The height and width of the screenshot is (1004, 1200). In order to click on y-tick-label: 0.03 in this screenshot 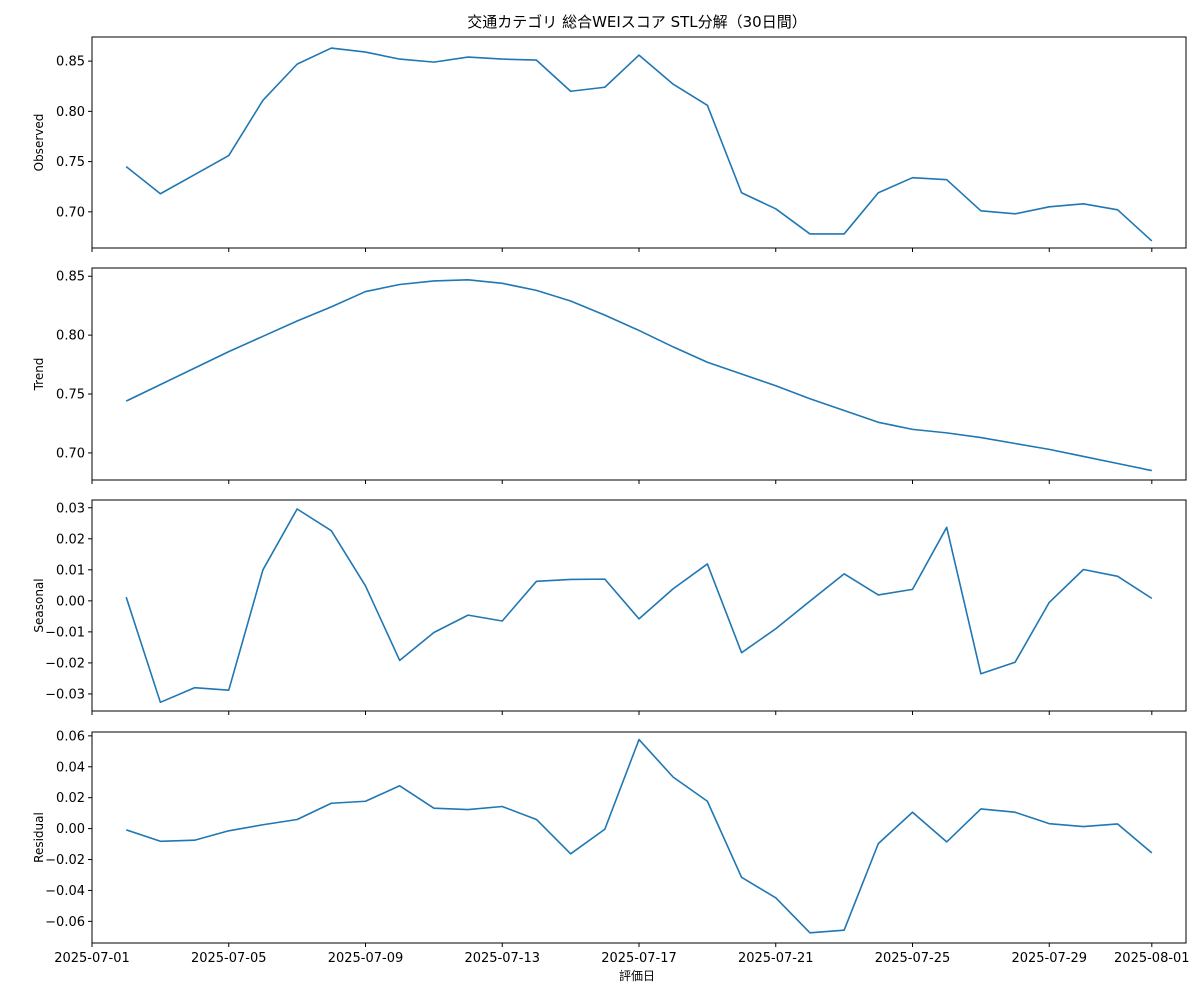, I will do `click(70, 508)`.